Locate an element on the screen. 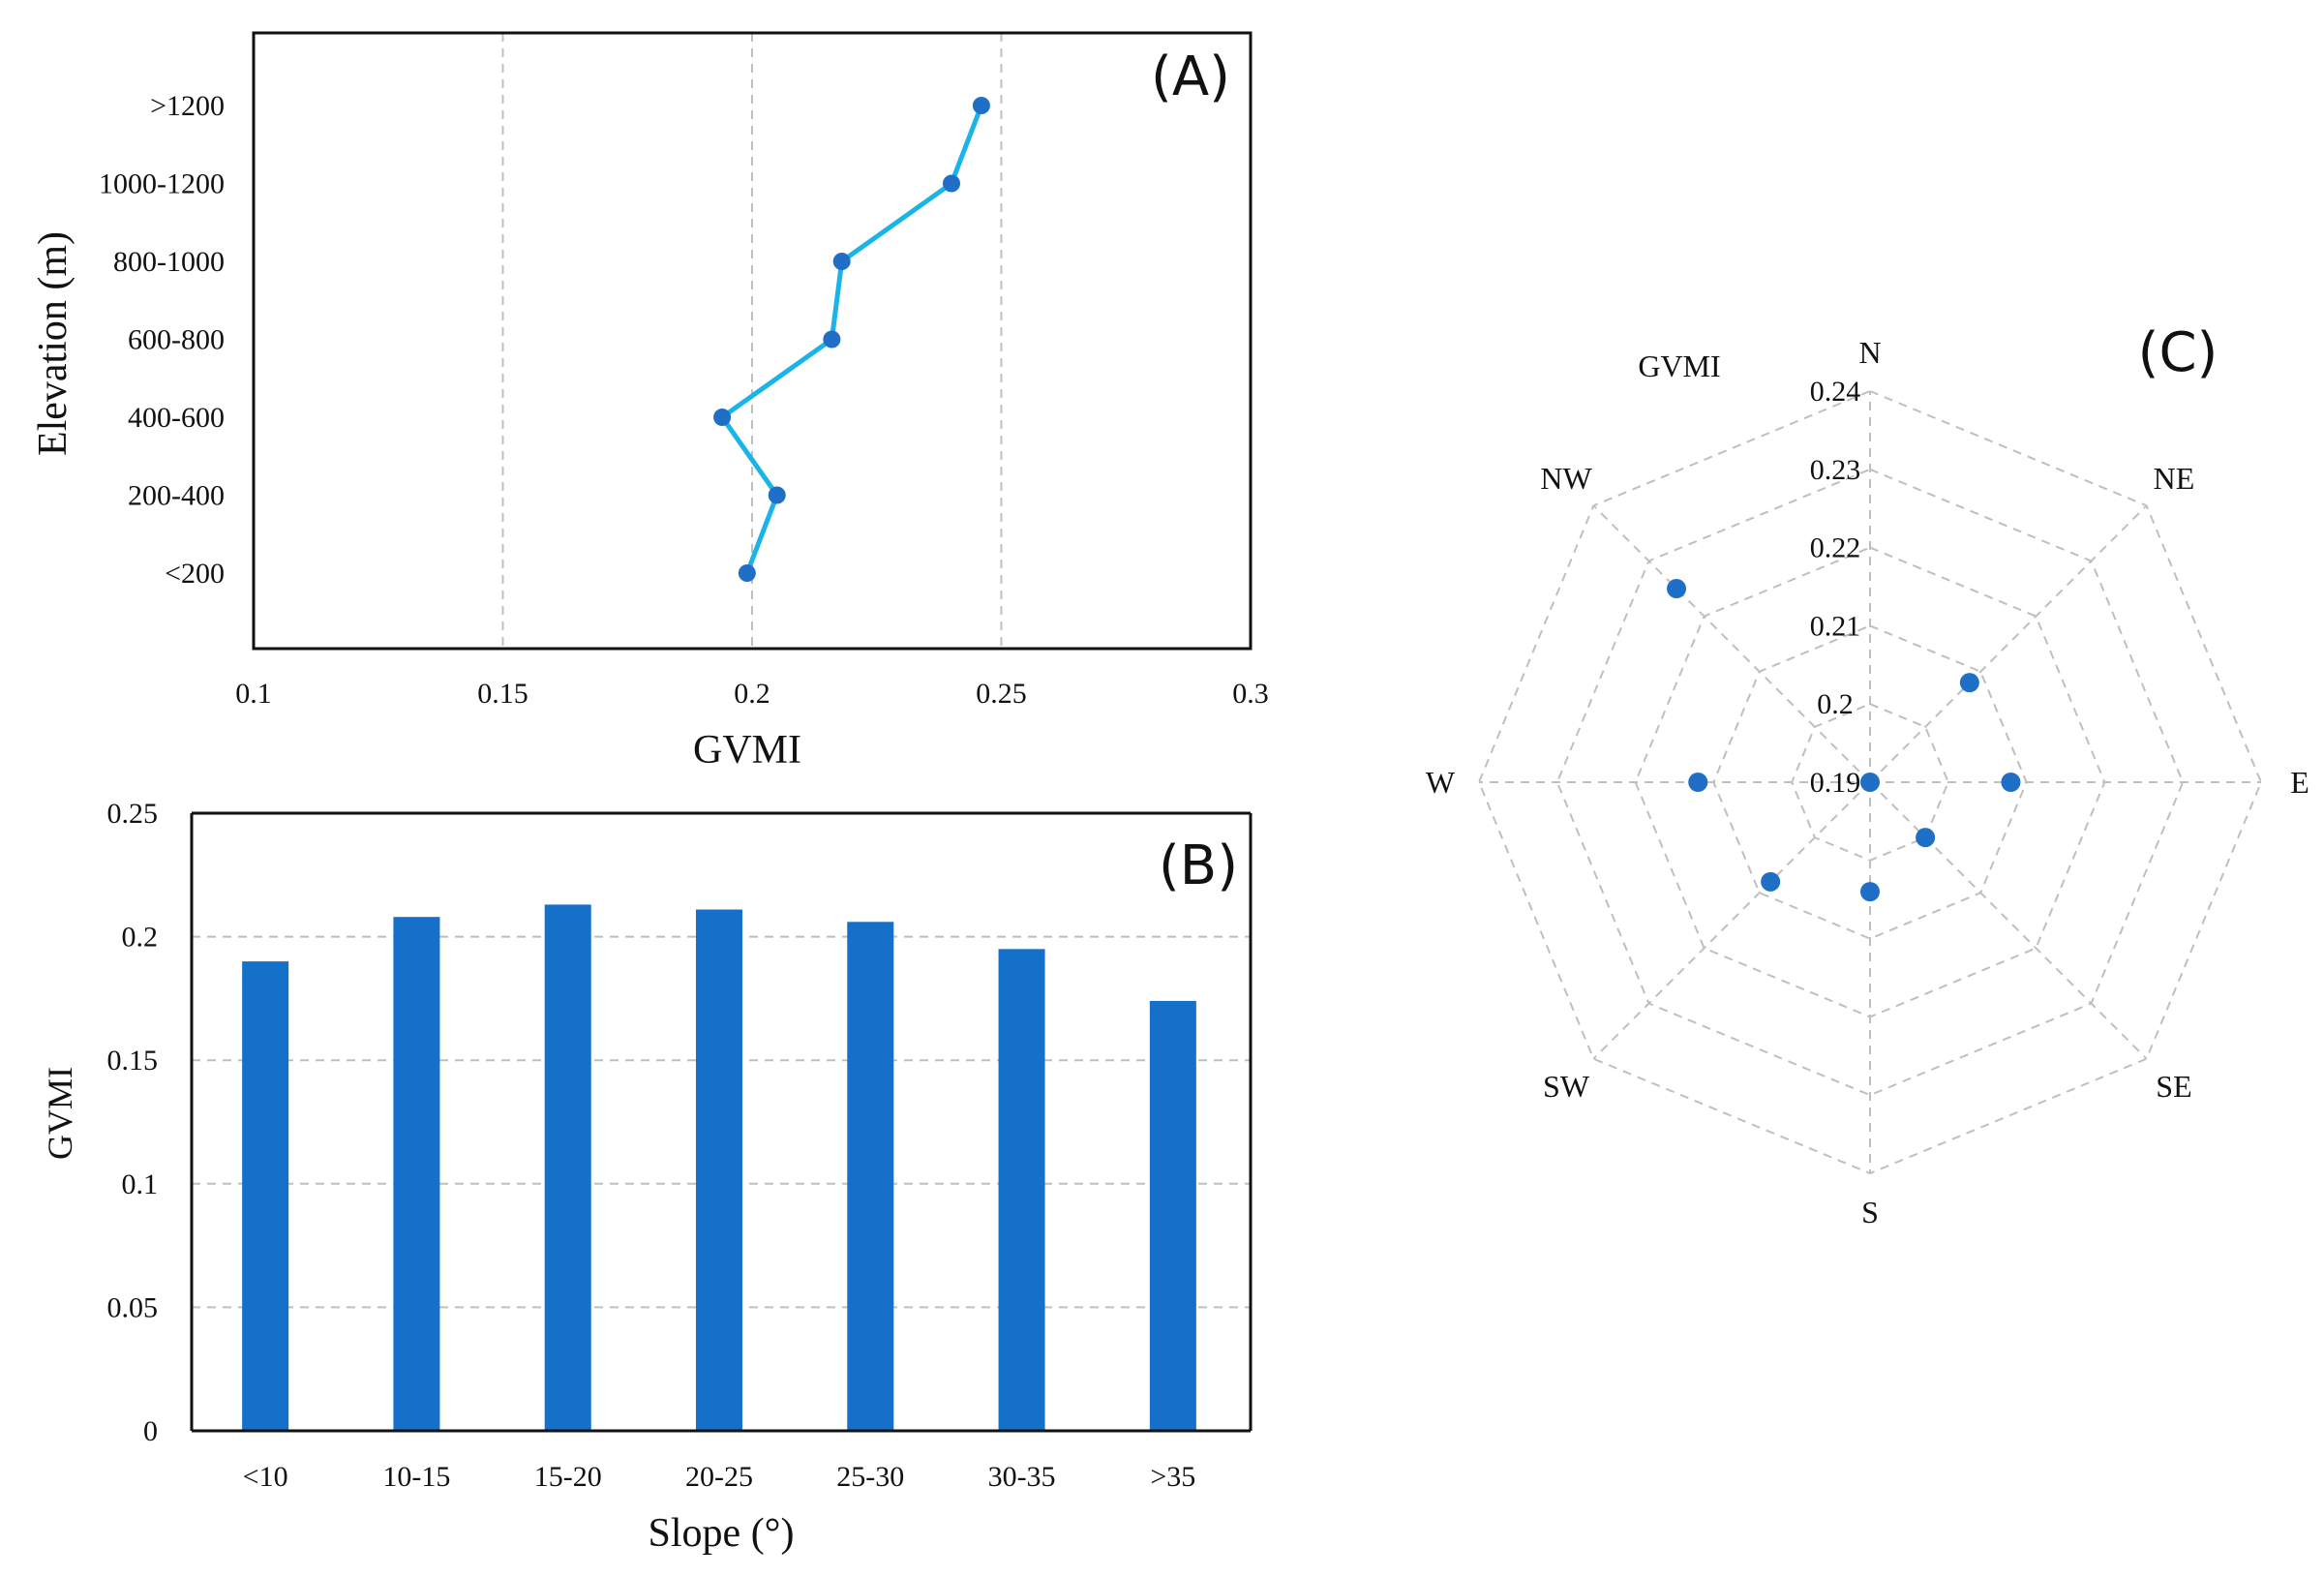  panel-c-radial-tick: 0.24 is located at coordinates (1835, 392).